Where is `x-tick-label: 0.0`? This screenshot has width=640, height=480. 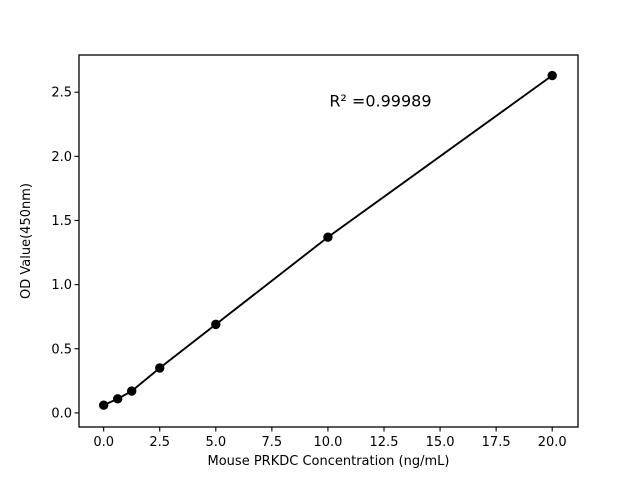 x-tick-label: 0.0 is located at coordinates (103, 442).